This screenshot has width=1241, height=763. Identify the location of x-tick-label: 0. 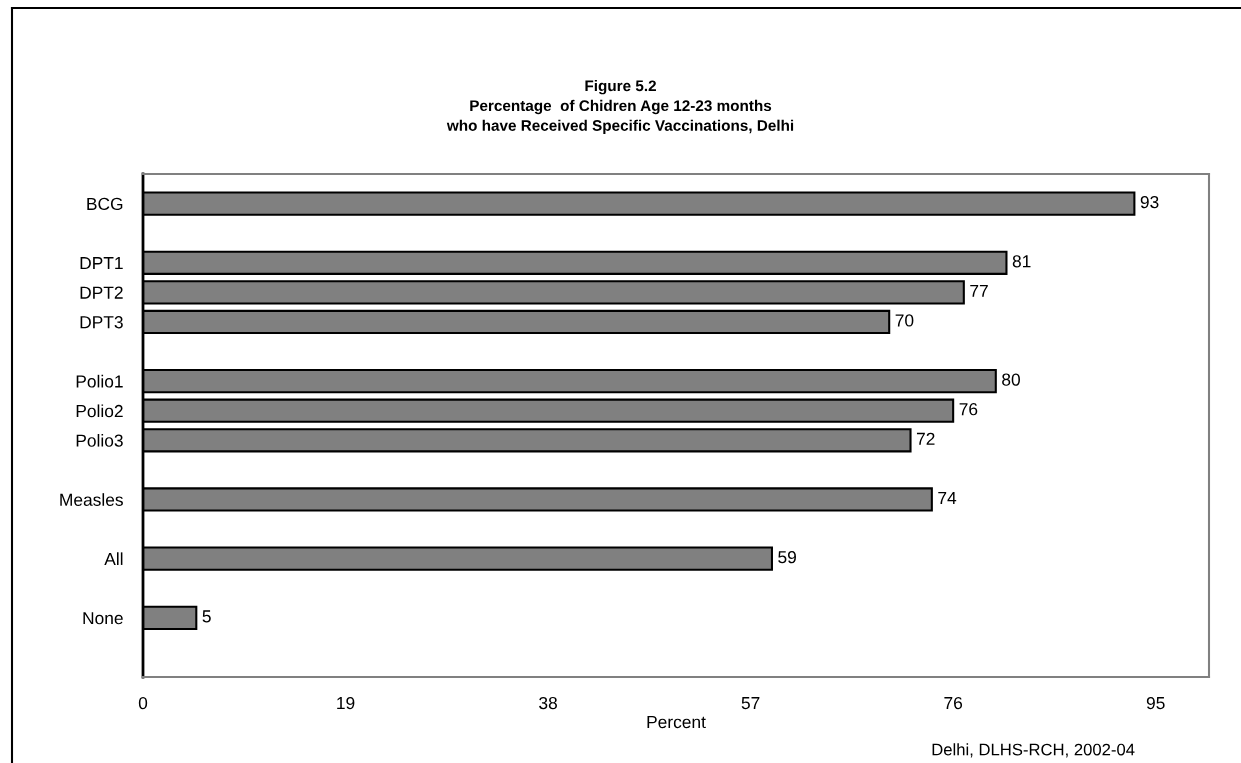
(143, 703).